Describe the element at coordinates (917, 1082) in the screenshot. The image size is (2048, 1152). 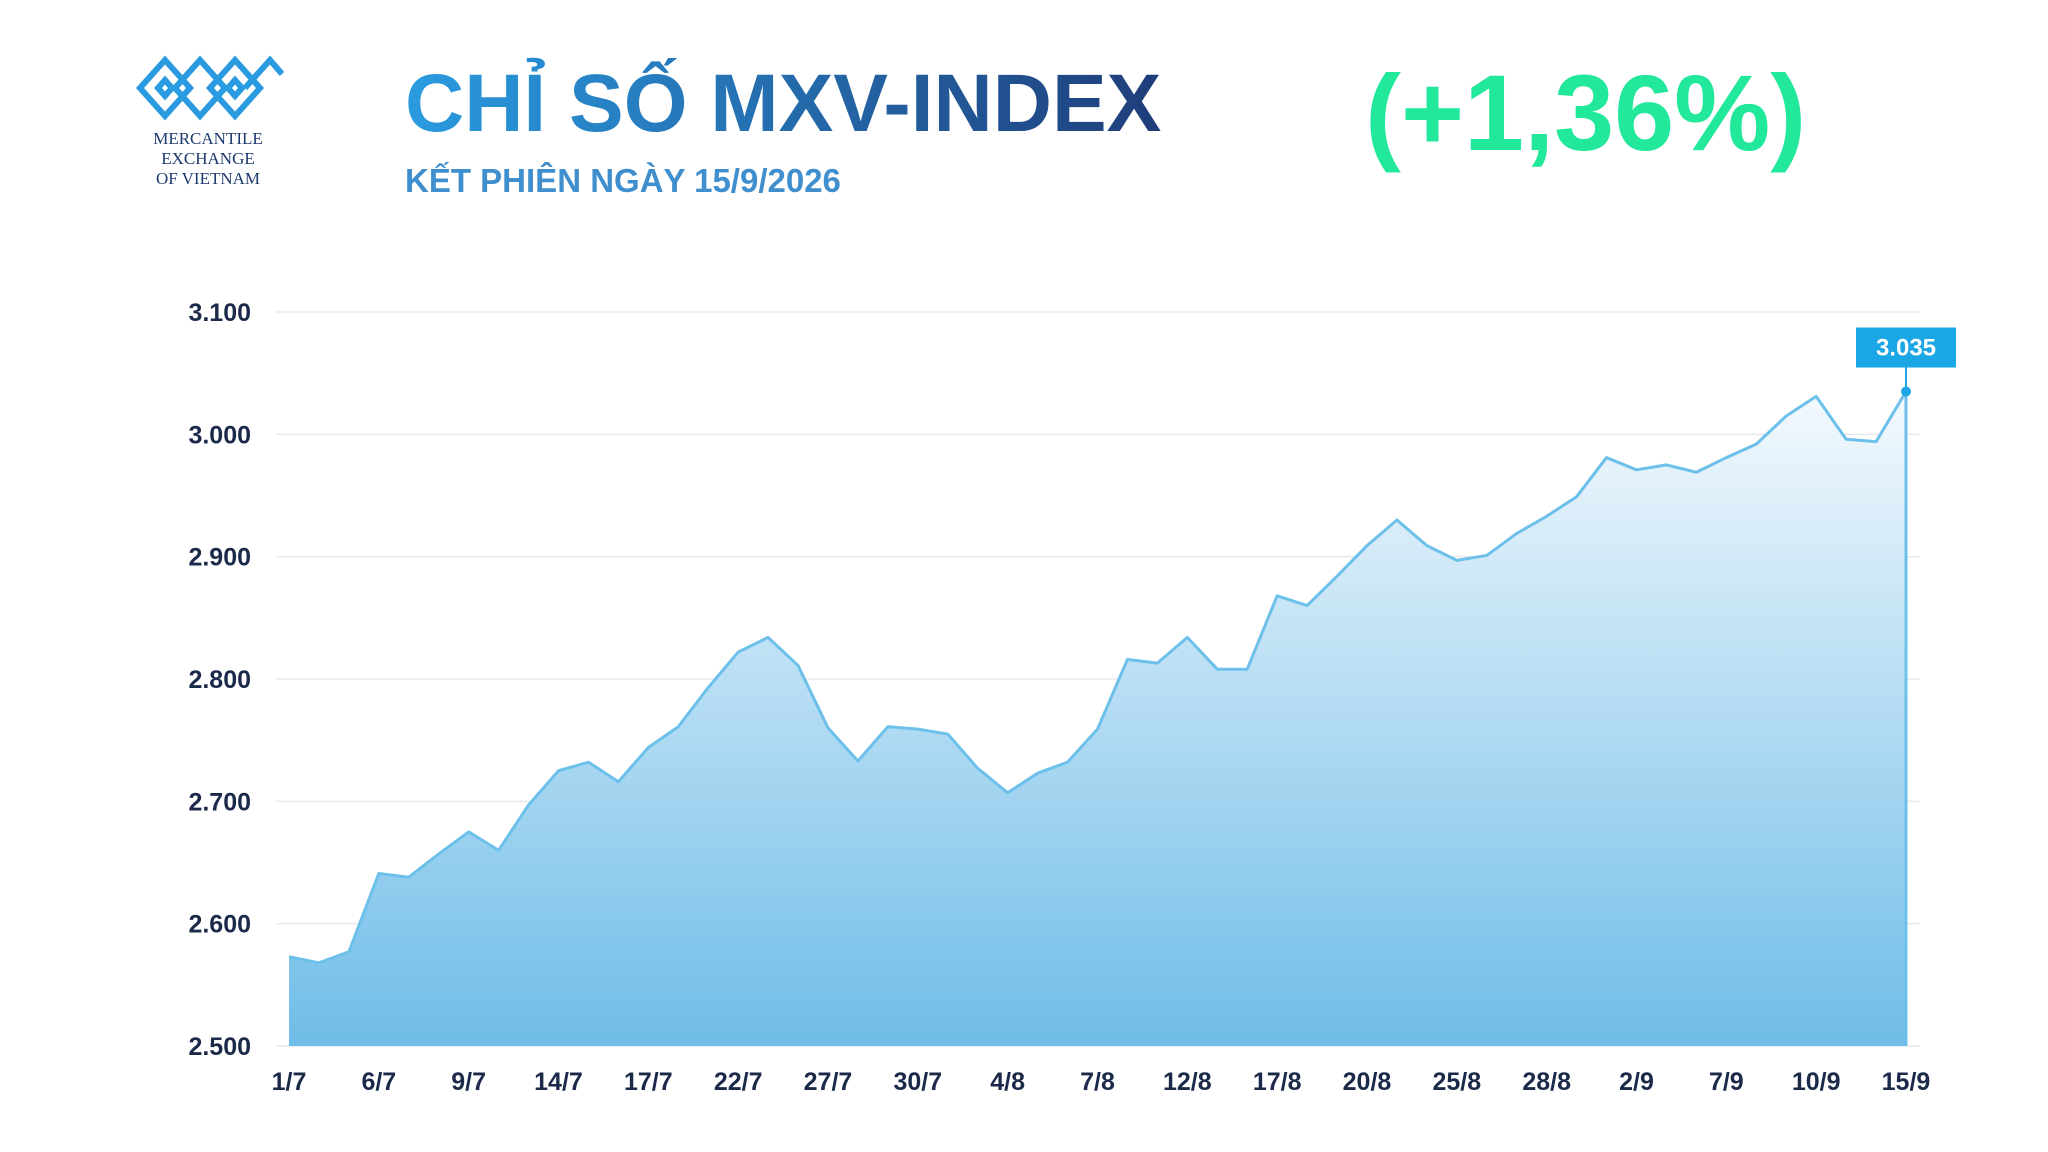
I see `x-tick-label: 30/7` at that location.